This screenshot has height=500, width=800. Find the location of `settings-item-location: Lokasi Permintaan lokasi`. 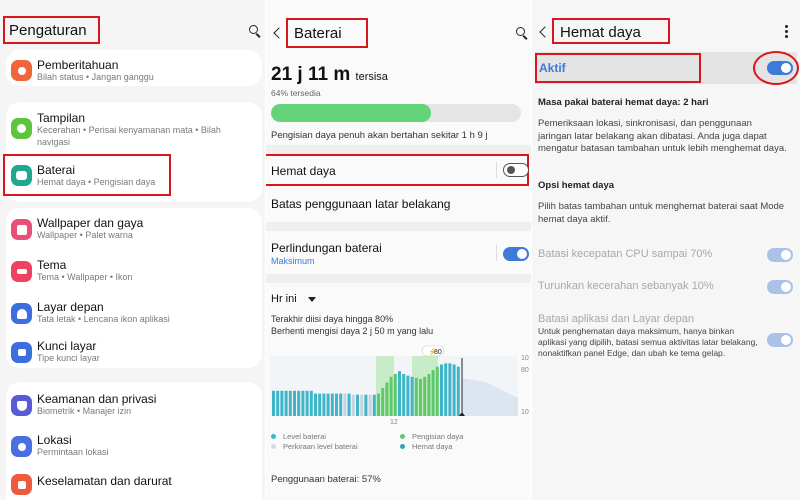

settings-item-location: Lokasi Permintaan lokasi is located at coordinates (134, 448).